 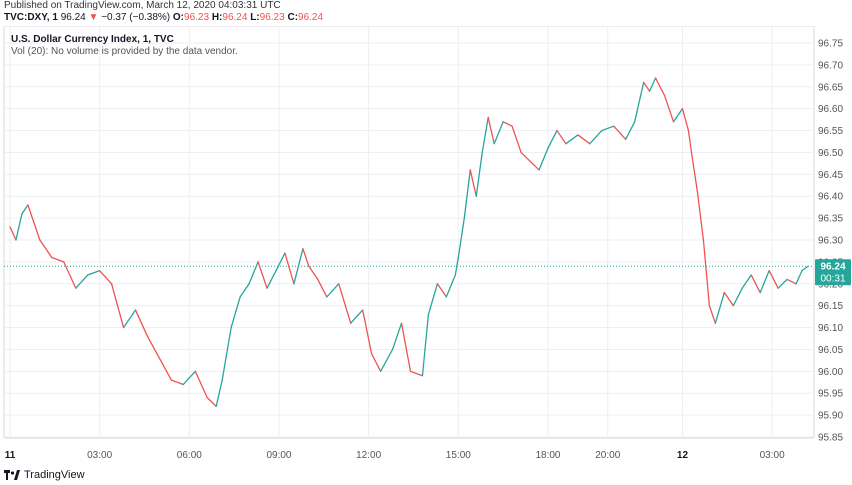 I want to click on high-value: 96.24, so click(x=235, y=17).